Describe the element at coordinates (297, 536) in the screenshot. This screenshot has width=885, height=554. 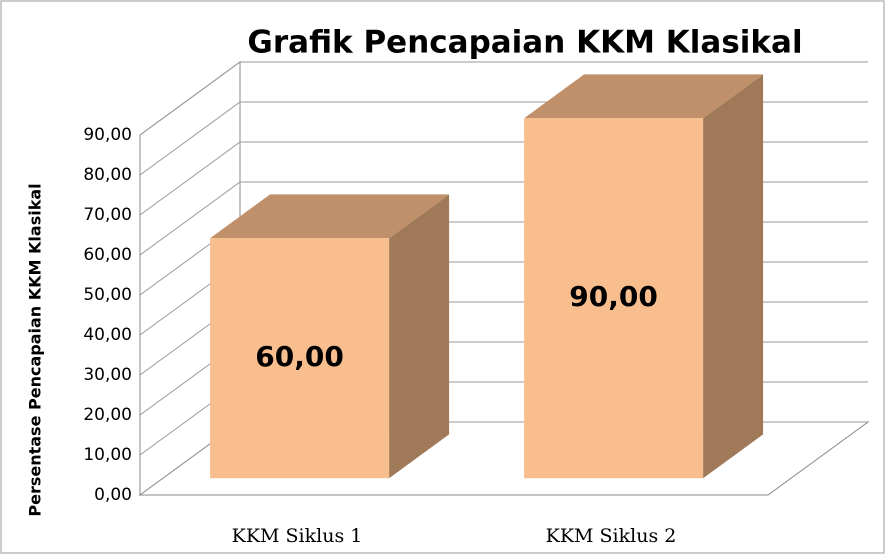
I see `x-tick-label: KKM Siklus 1` at that location.